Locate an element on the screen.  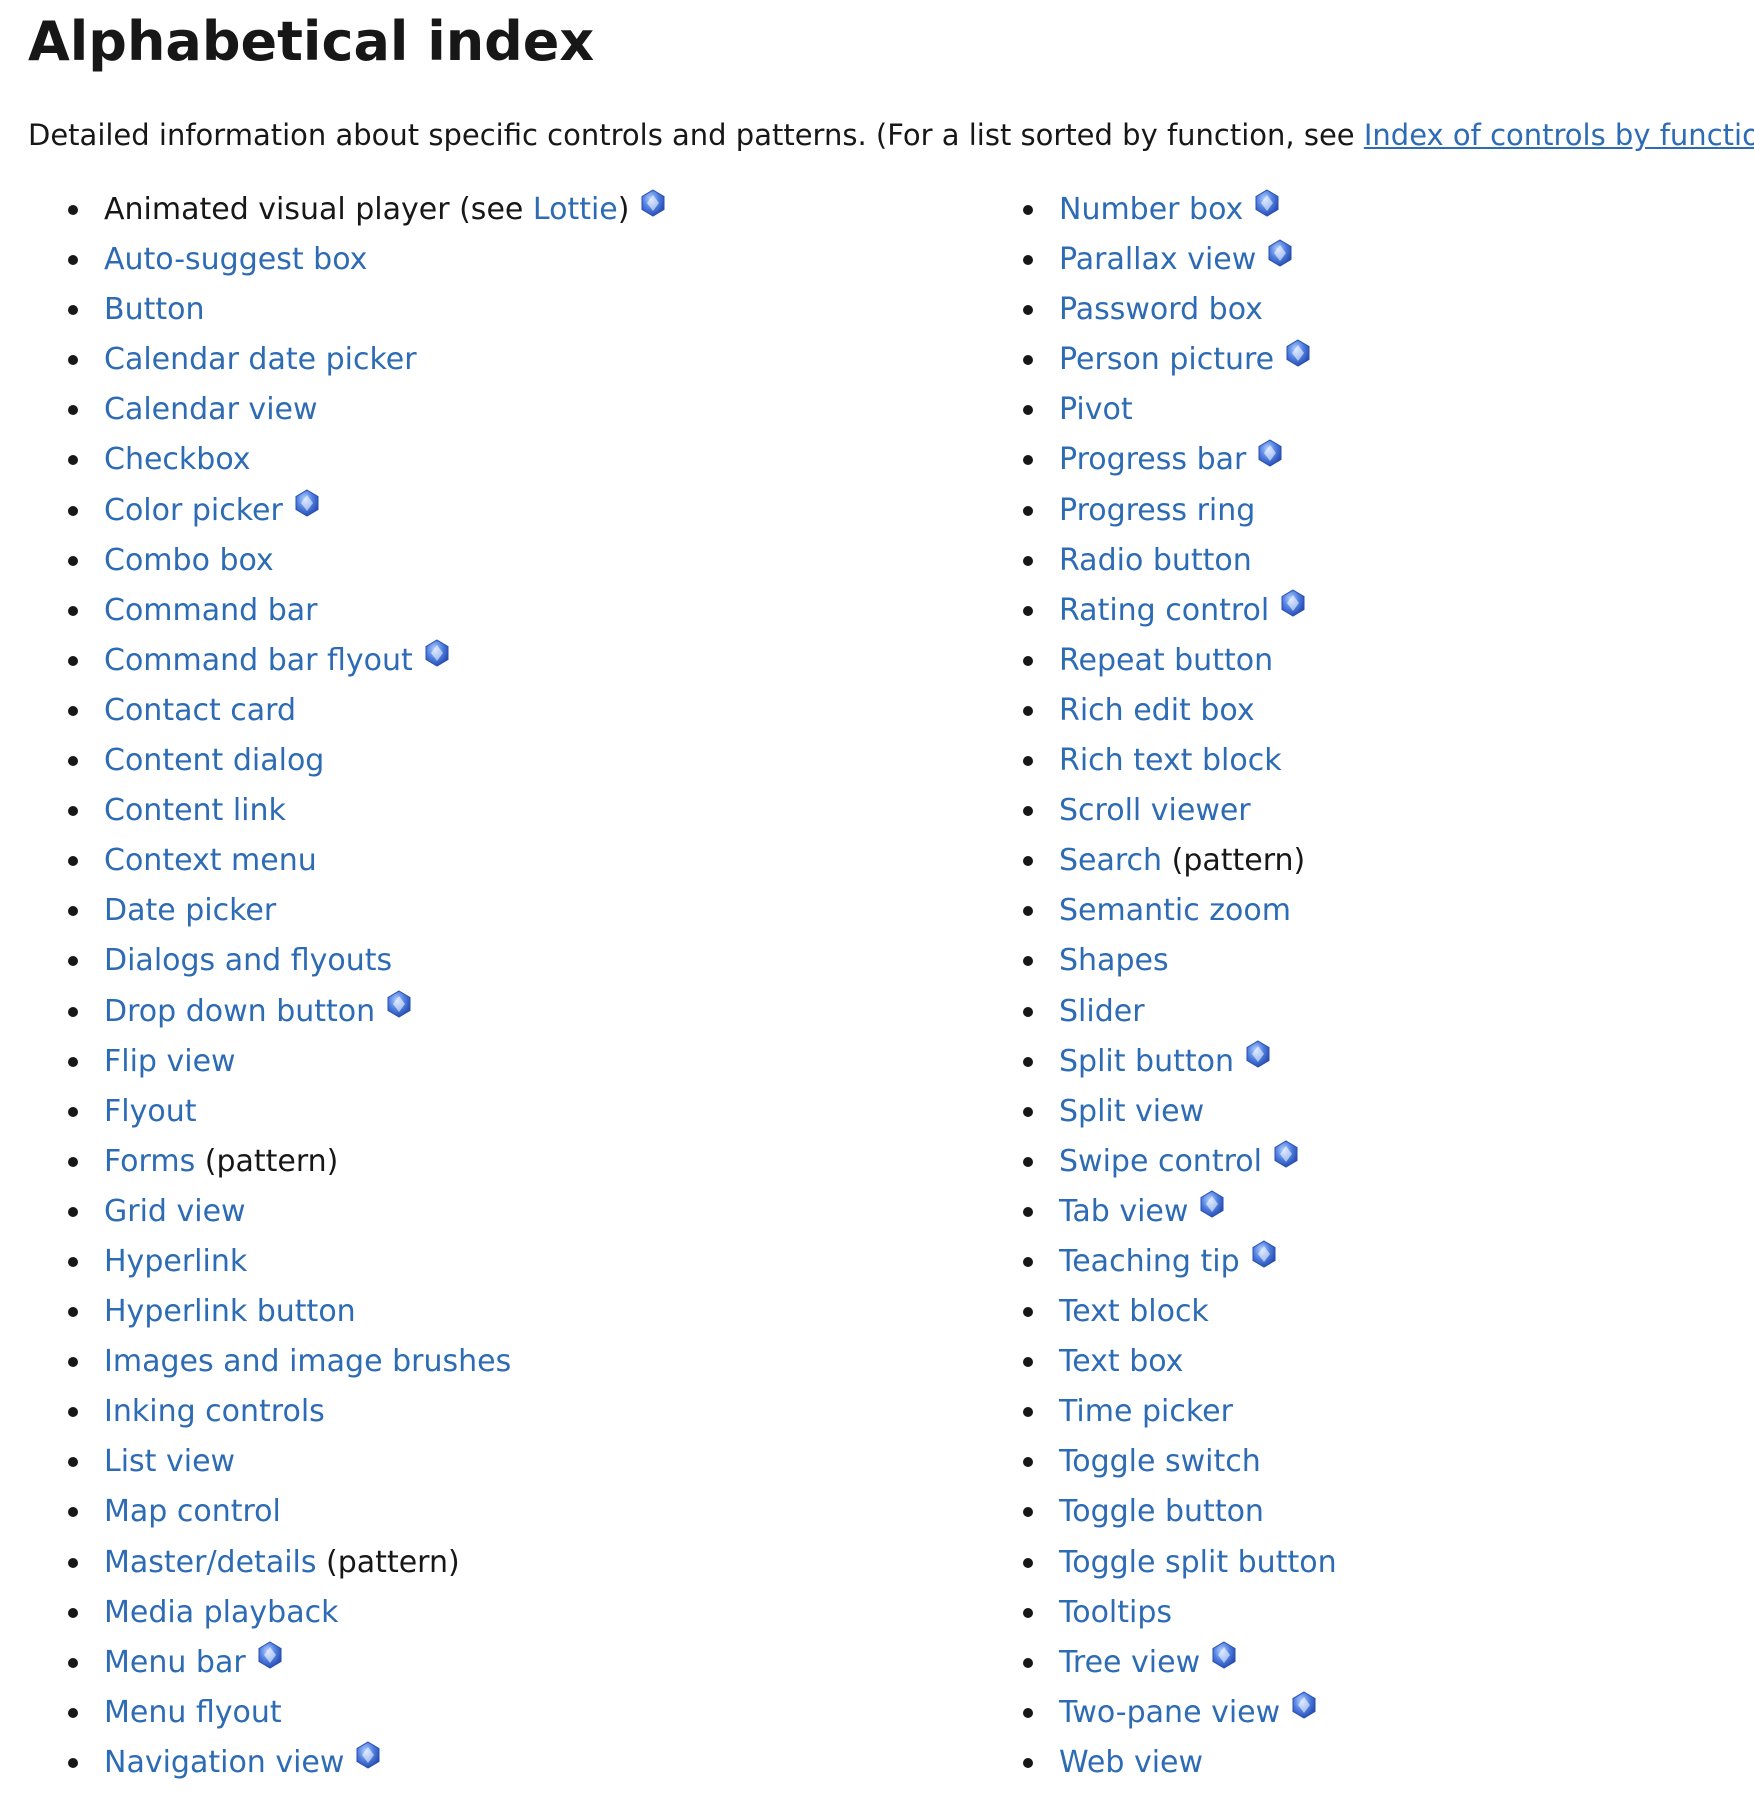
list-item: Toggle split button is located at coordinates (1179, 1563).